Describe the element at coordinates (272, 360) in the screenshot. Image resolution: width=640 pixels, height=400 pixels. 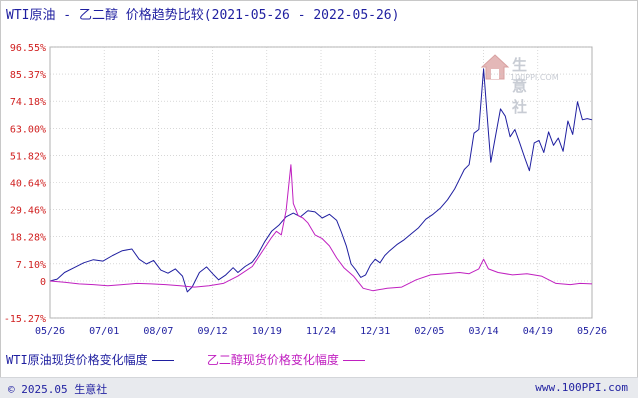
I see `legend-label-glycol: 乙二醇现货价格变化幅度` at that location.